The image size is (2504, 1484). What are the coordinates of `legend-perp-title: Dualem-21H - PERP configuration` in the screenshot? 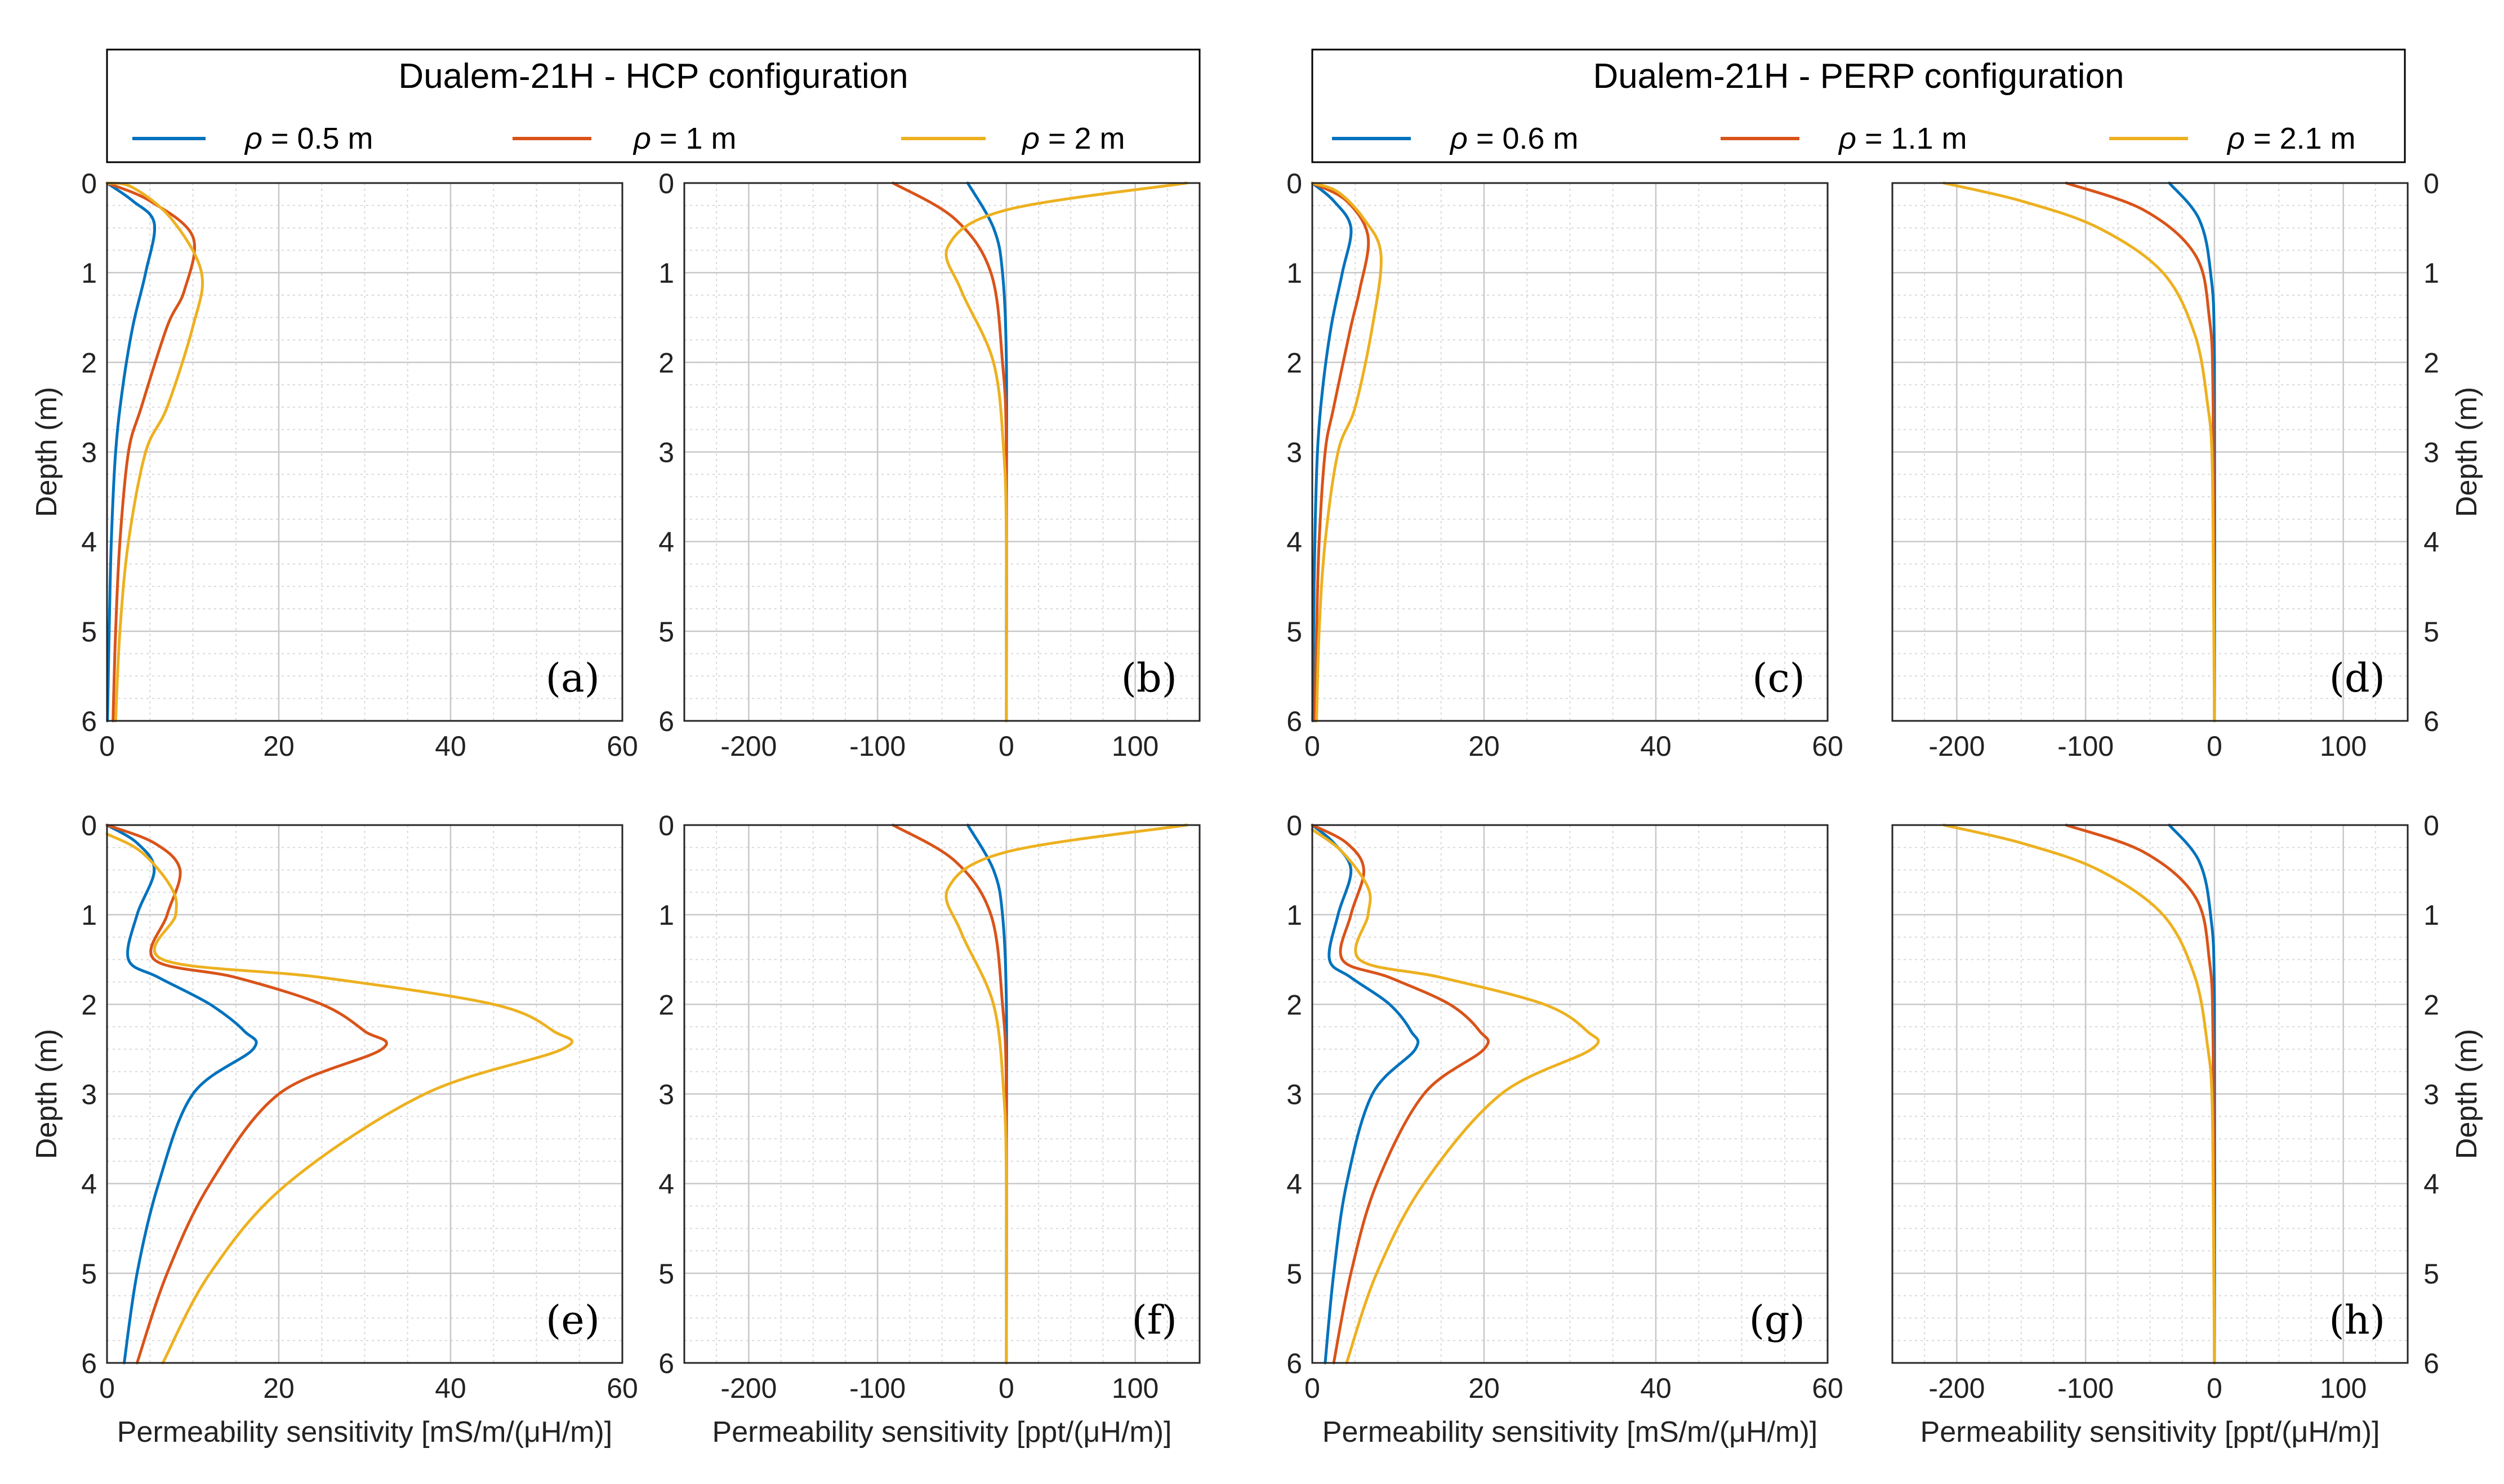 It's located at (1859, 76).